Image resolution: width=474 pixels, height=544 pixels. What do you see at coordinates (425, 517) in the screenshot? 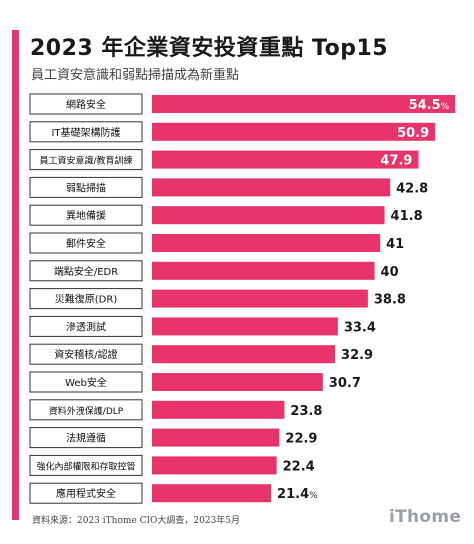
I see `ithome-logo: iThome` at bounding box center [425, 517].